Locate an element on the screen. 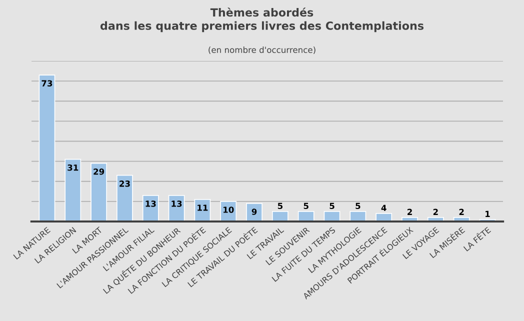  data-label: 4 is located at coordinates (383, 207).